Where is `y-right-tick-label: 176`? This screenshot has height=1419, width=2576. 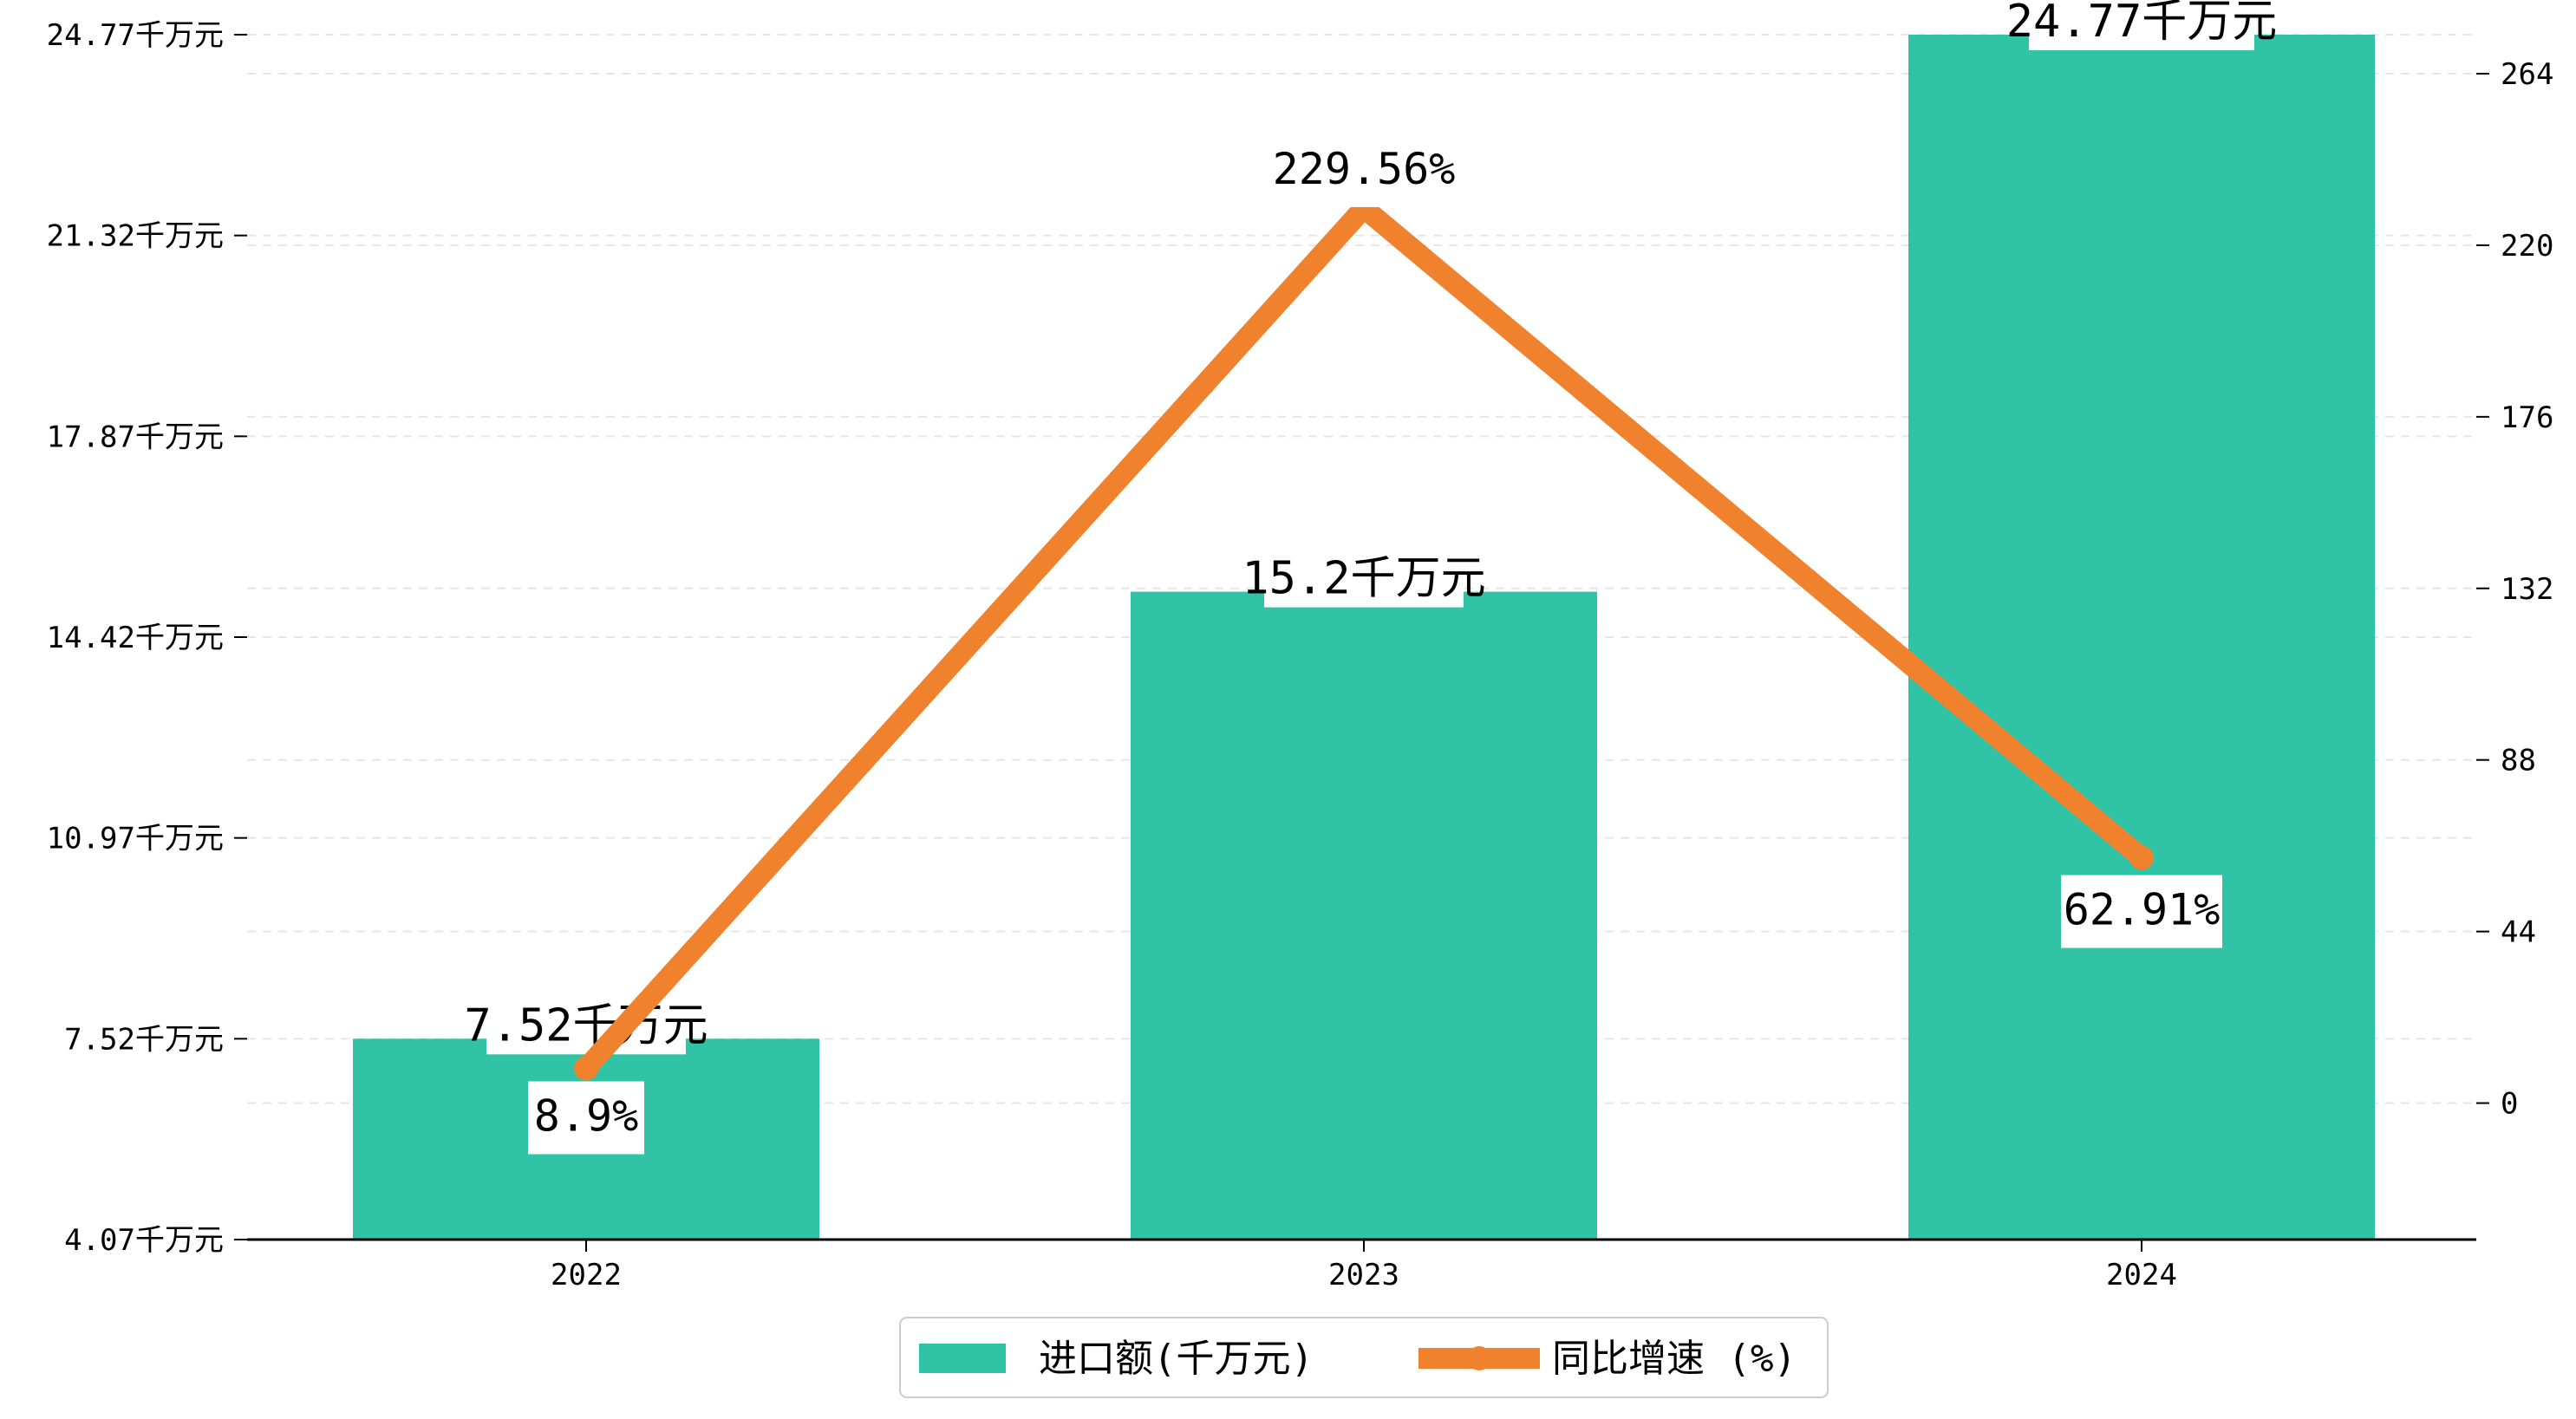
y-right-tick-label: 176 is located at coordinates (2527, 417).